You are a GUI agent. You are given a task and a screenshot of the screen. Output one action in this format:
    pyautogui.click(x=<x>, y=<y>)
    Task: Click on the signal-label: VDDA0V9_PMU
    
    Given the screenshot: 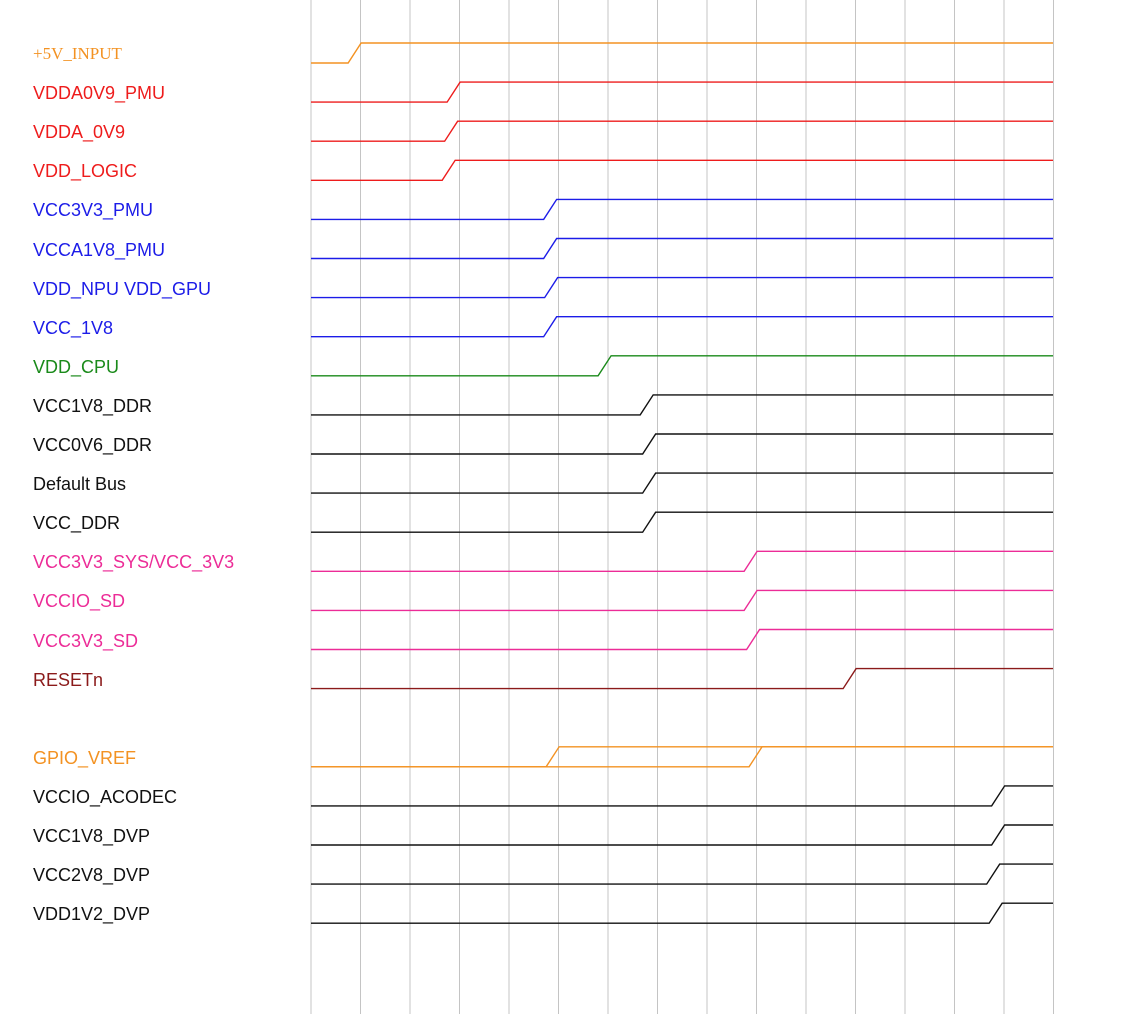 What is the action you would take?
    pyautogui.click(x=99, y=93)
    